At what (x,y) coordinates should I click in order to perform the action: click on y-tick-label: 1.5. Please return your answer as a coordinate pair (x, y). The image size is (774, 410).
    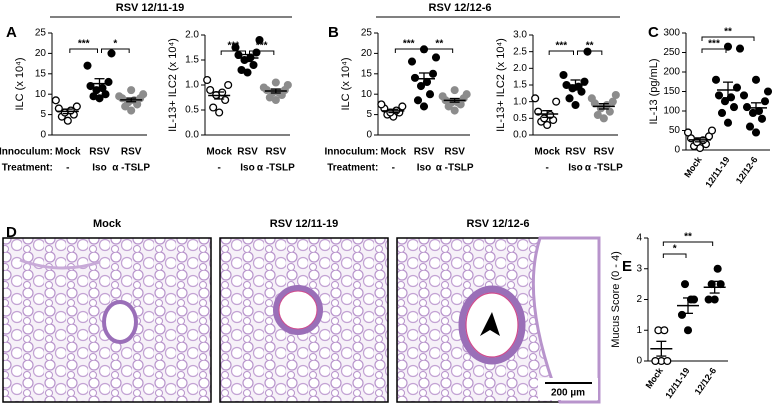
    Looking at the image, I should click on (520, 85).